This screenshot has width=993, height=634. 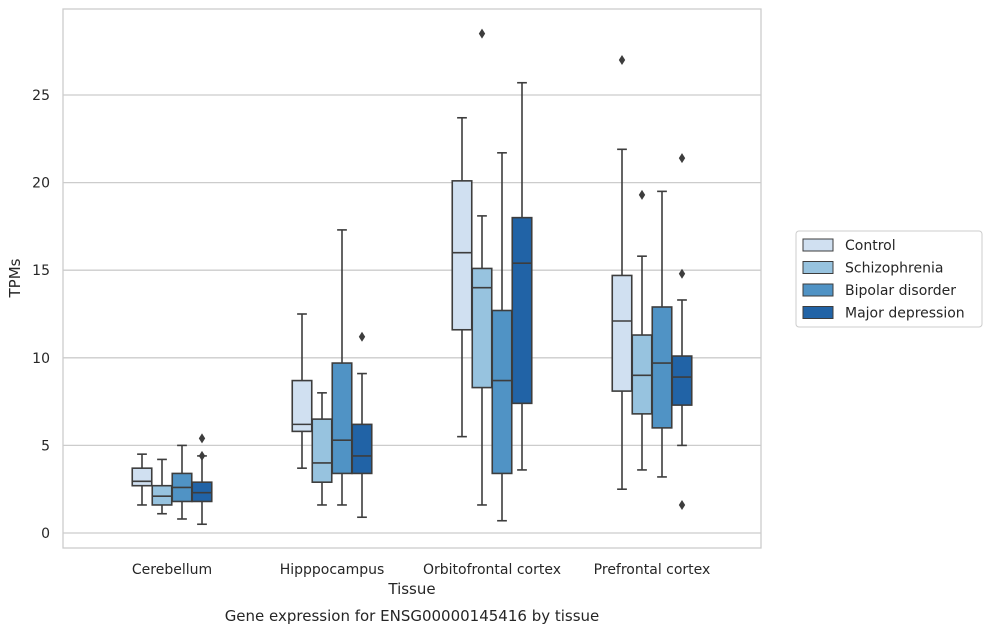 What do you see at coordinates (45, 534) in the screenshot?
I see `y-tick-label: 0` at bounding box center [45, 534].